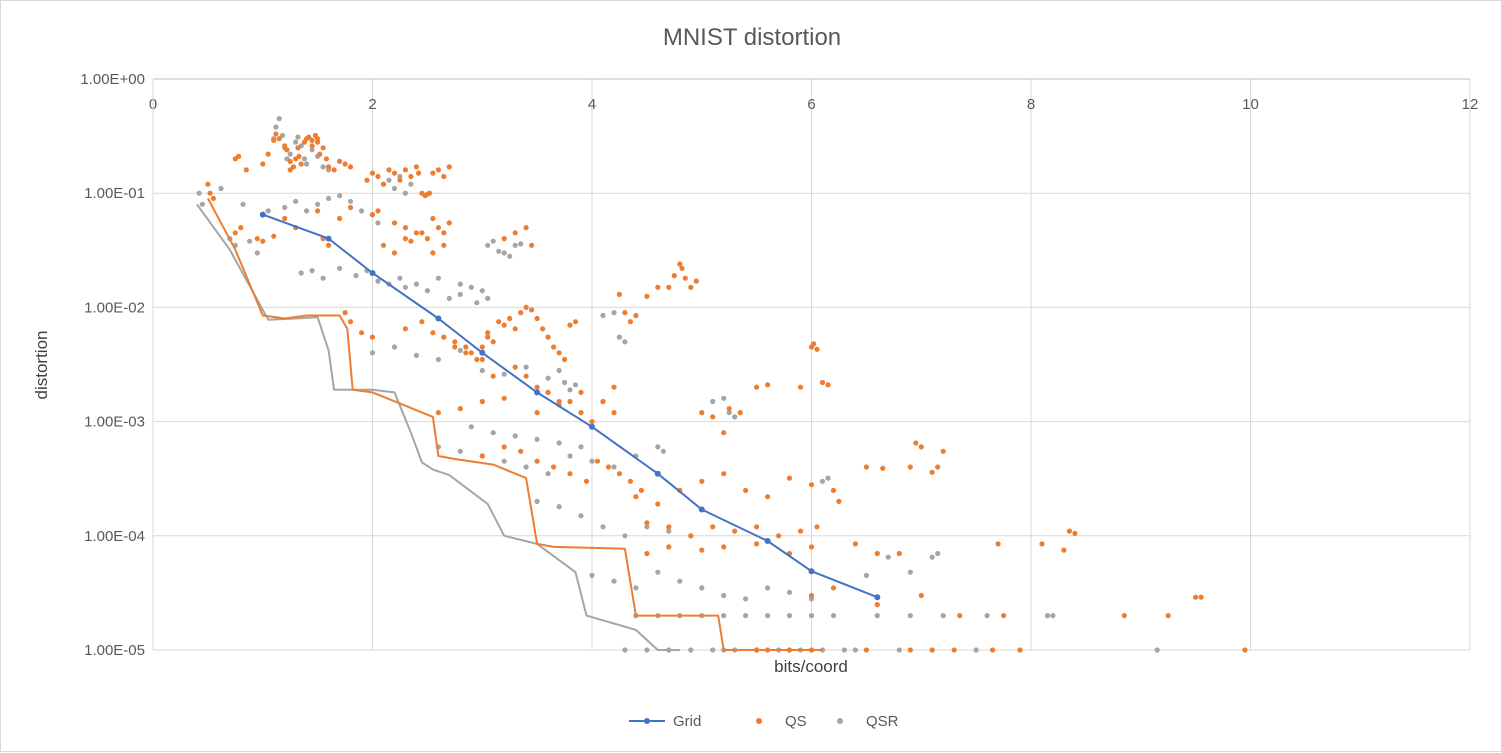 Image resolution: width=1502 pixels, height=753 pixels. I want to click on data-point-grid, so click(482, 352).